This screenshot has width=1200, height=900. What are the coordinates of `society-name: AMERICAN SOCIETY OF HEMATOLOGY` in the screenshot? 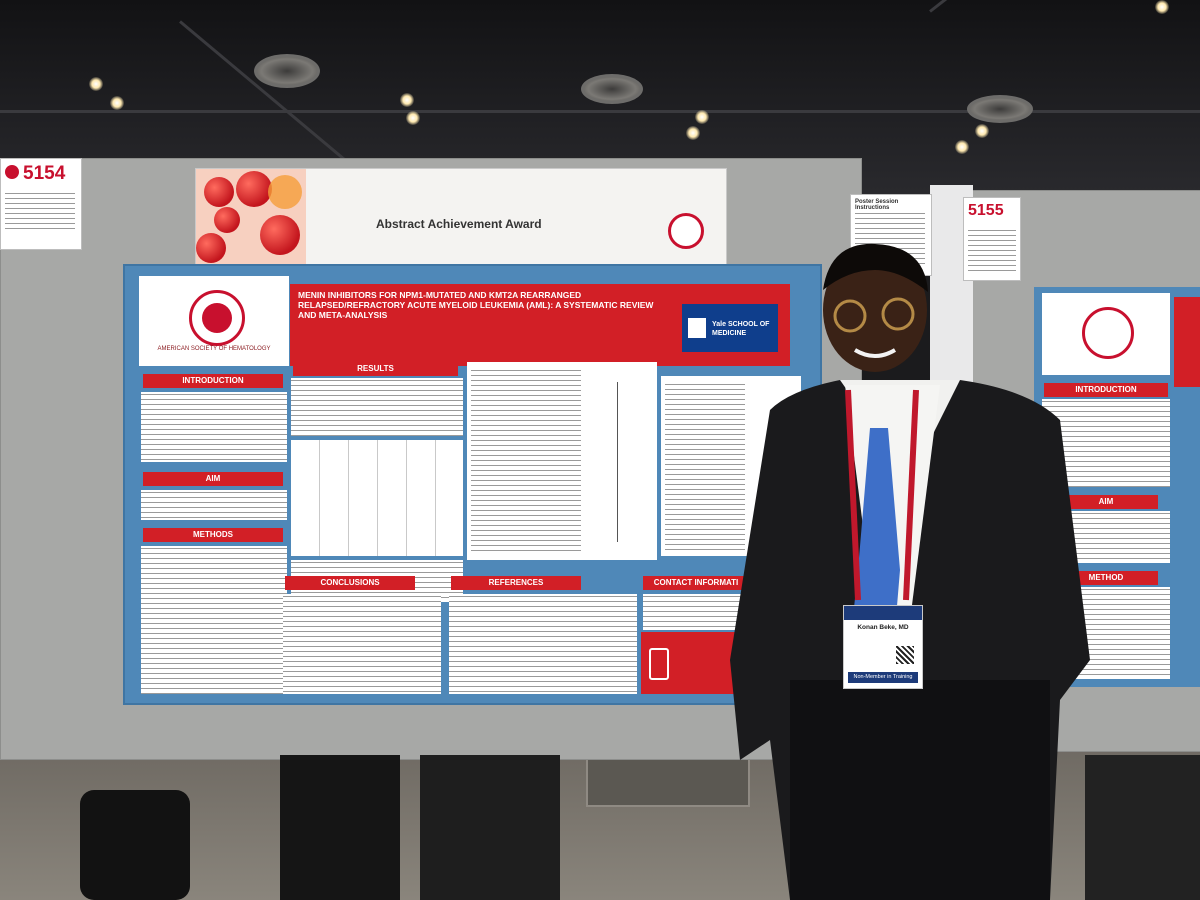 It's located at (214, 349).